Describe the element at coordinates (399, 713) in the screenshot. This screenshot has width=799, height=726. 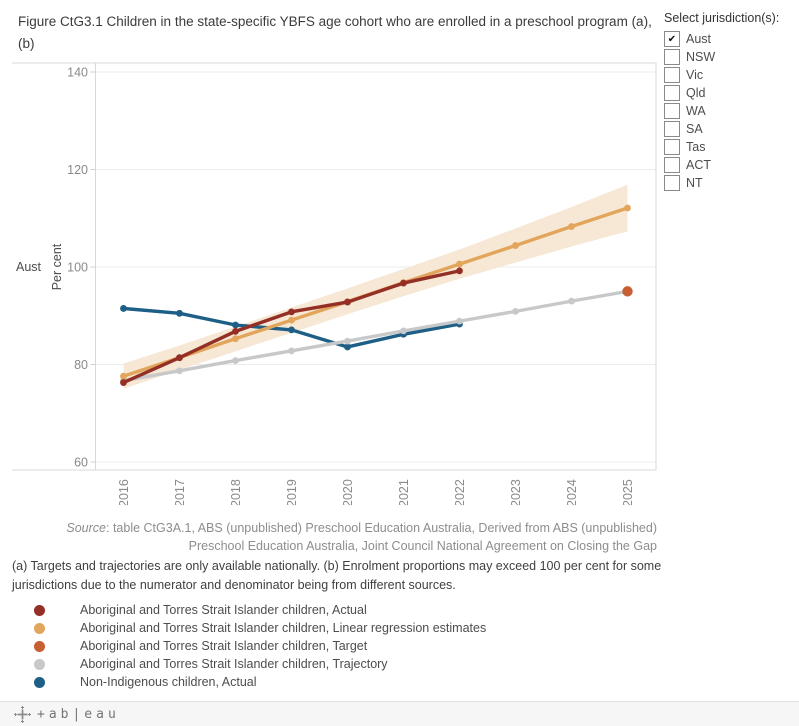
I see `bottom-toolbar: +ab|eau` at that location.